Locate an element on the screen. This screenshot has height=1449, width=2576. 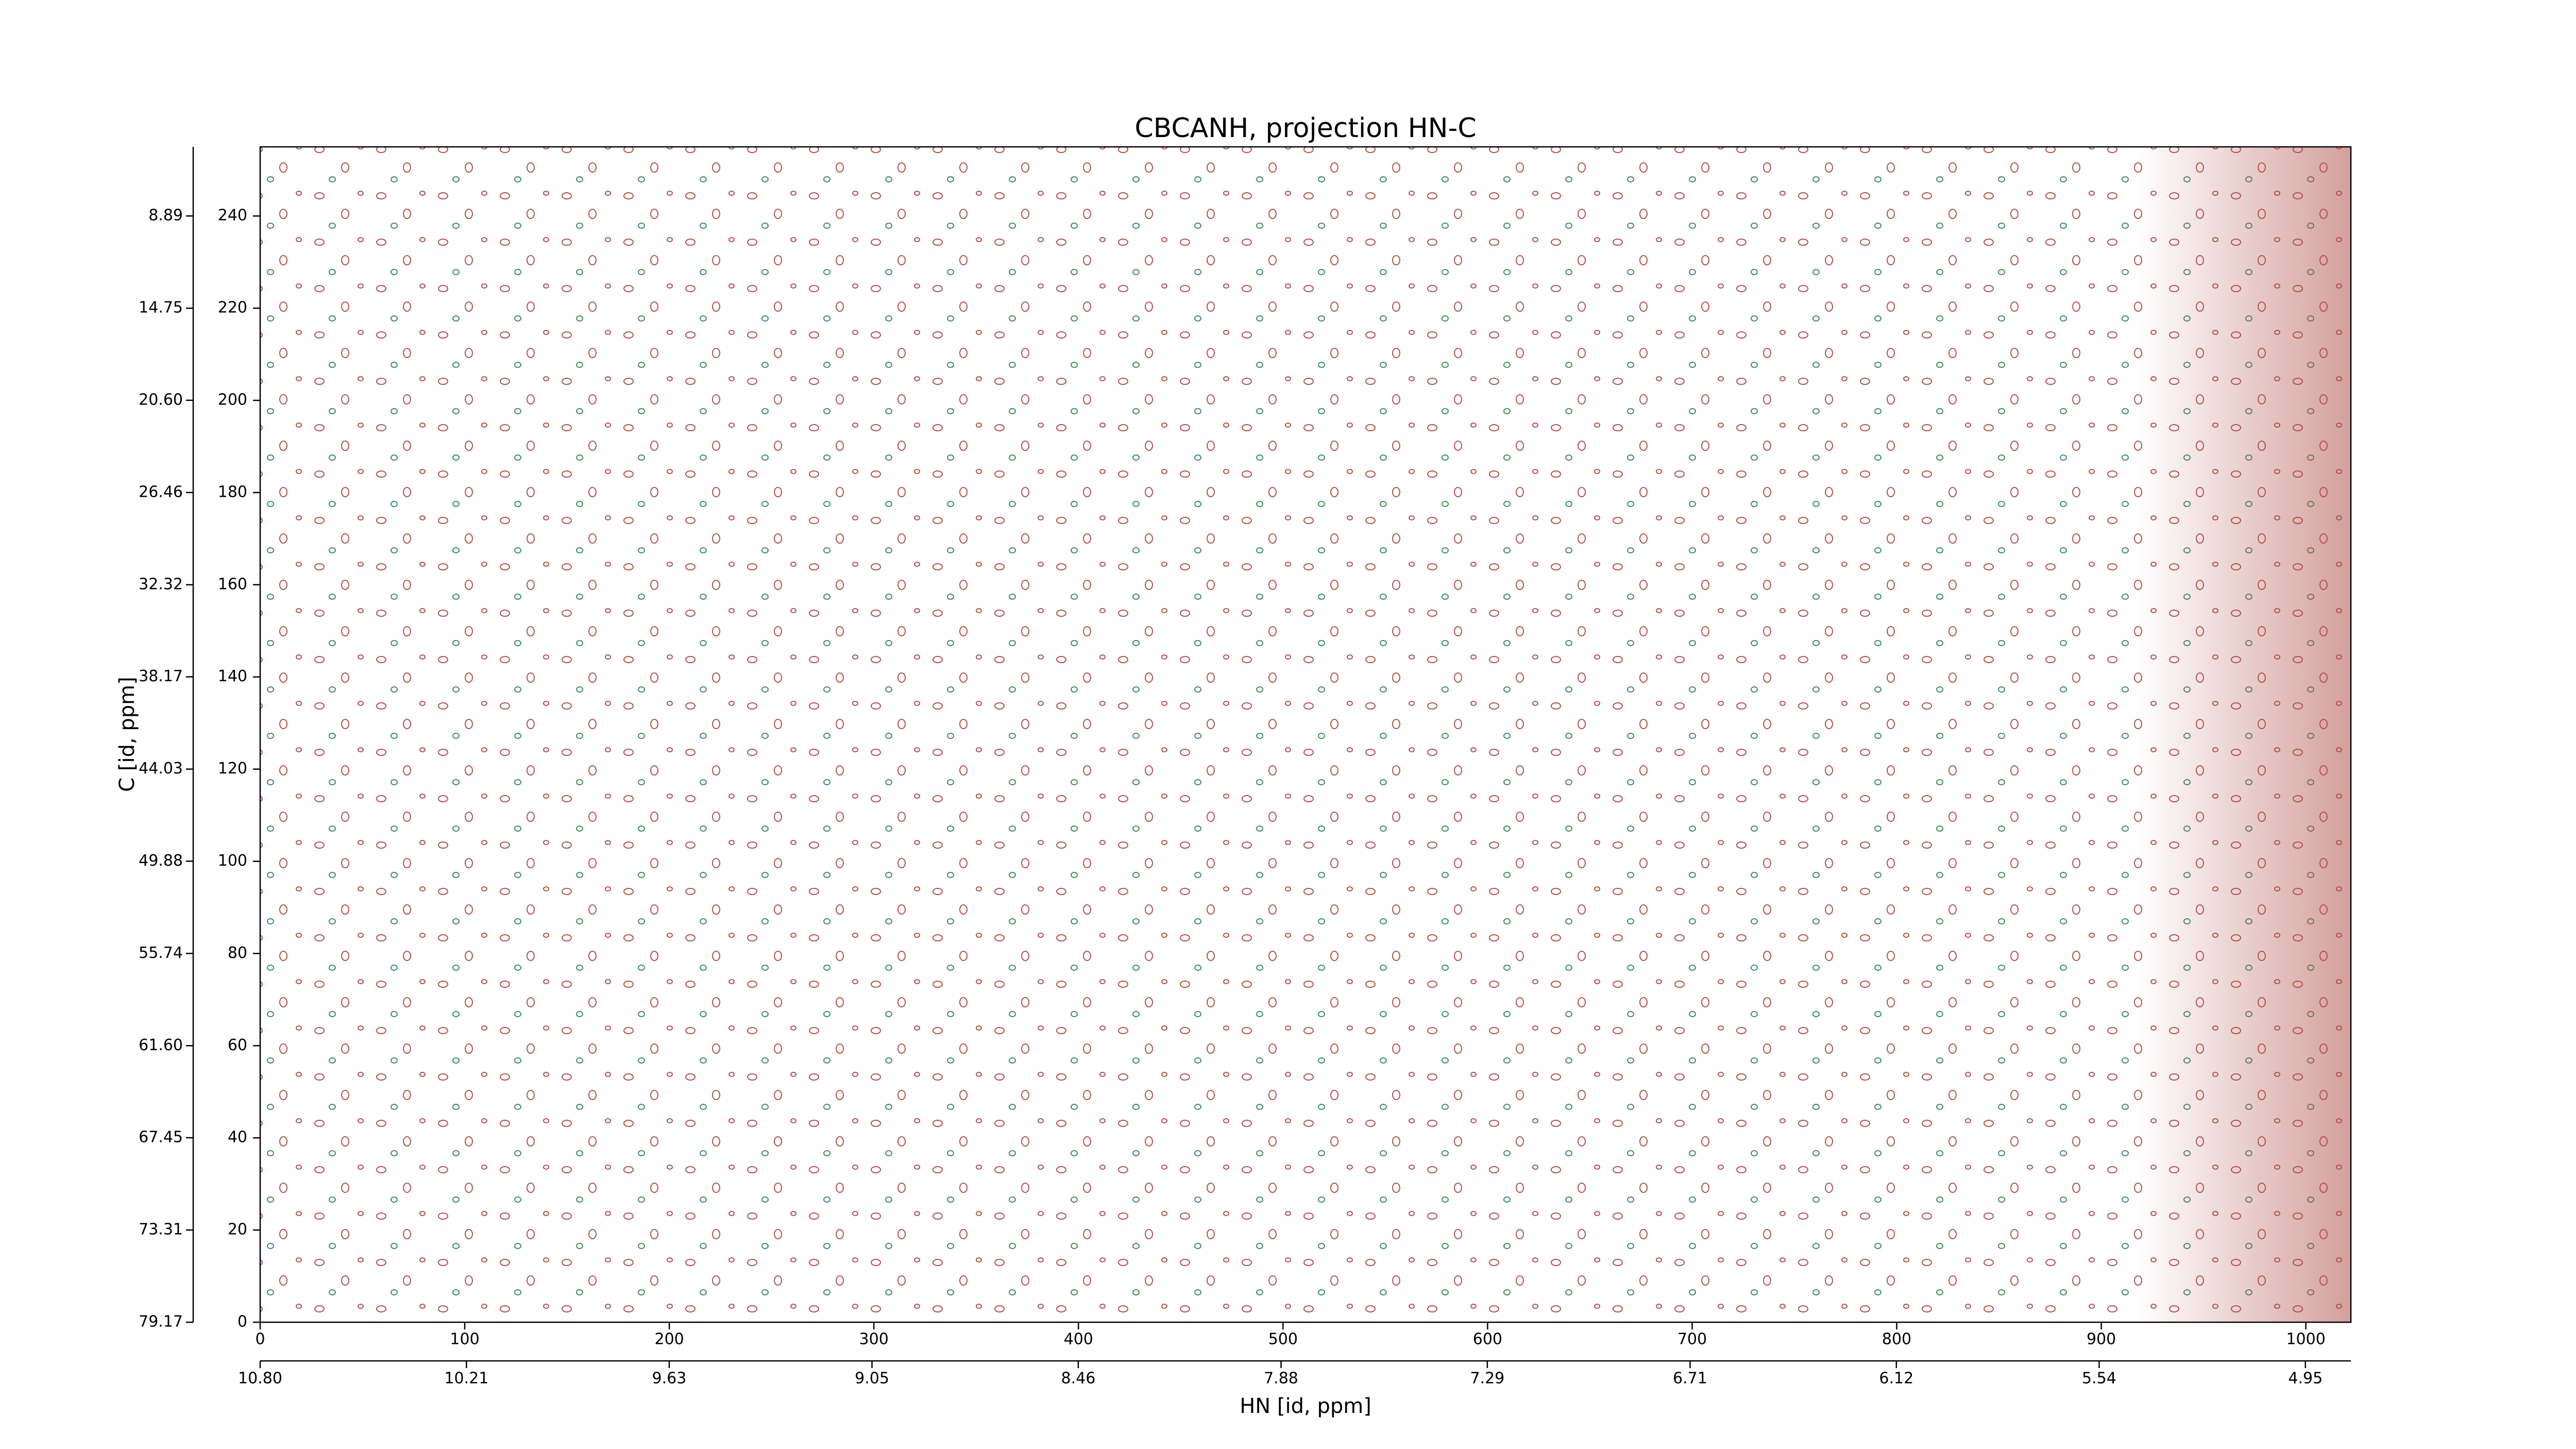
y-axis-label: C [id, ppm] is located at coordinates (127, 734).